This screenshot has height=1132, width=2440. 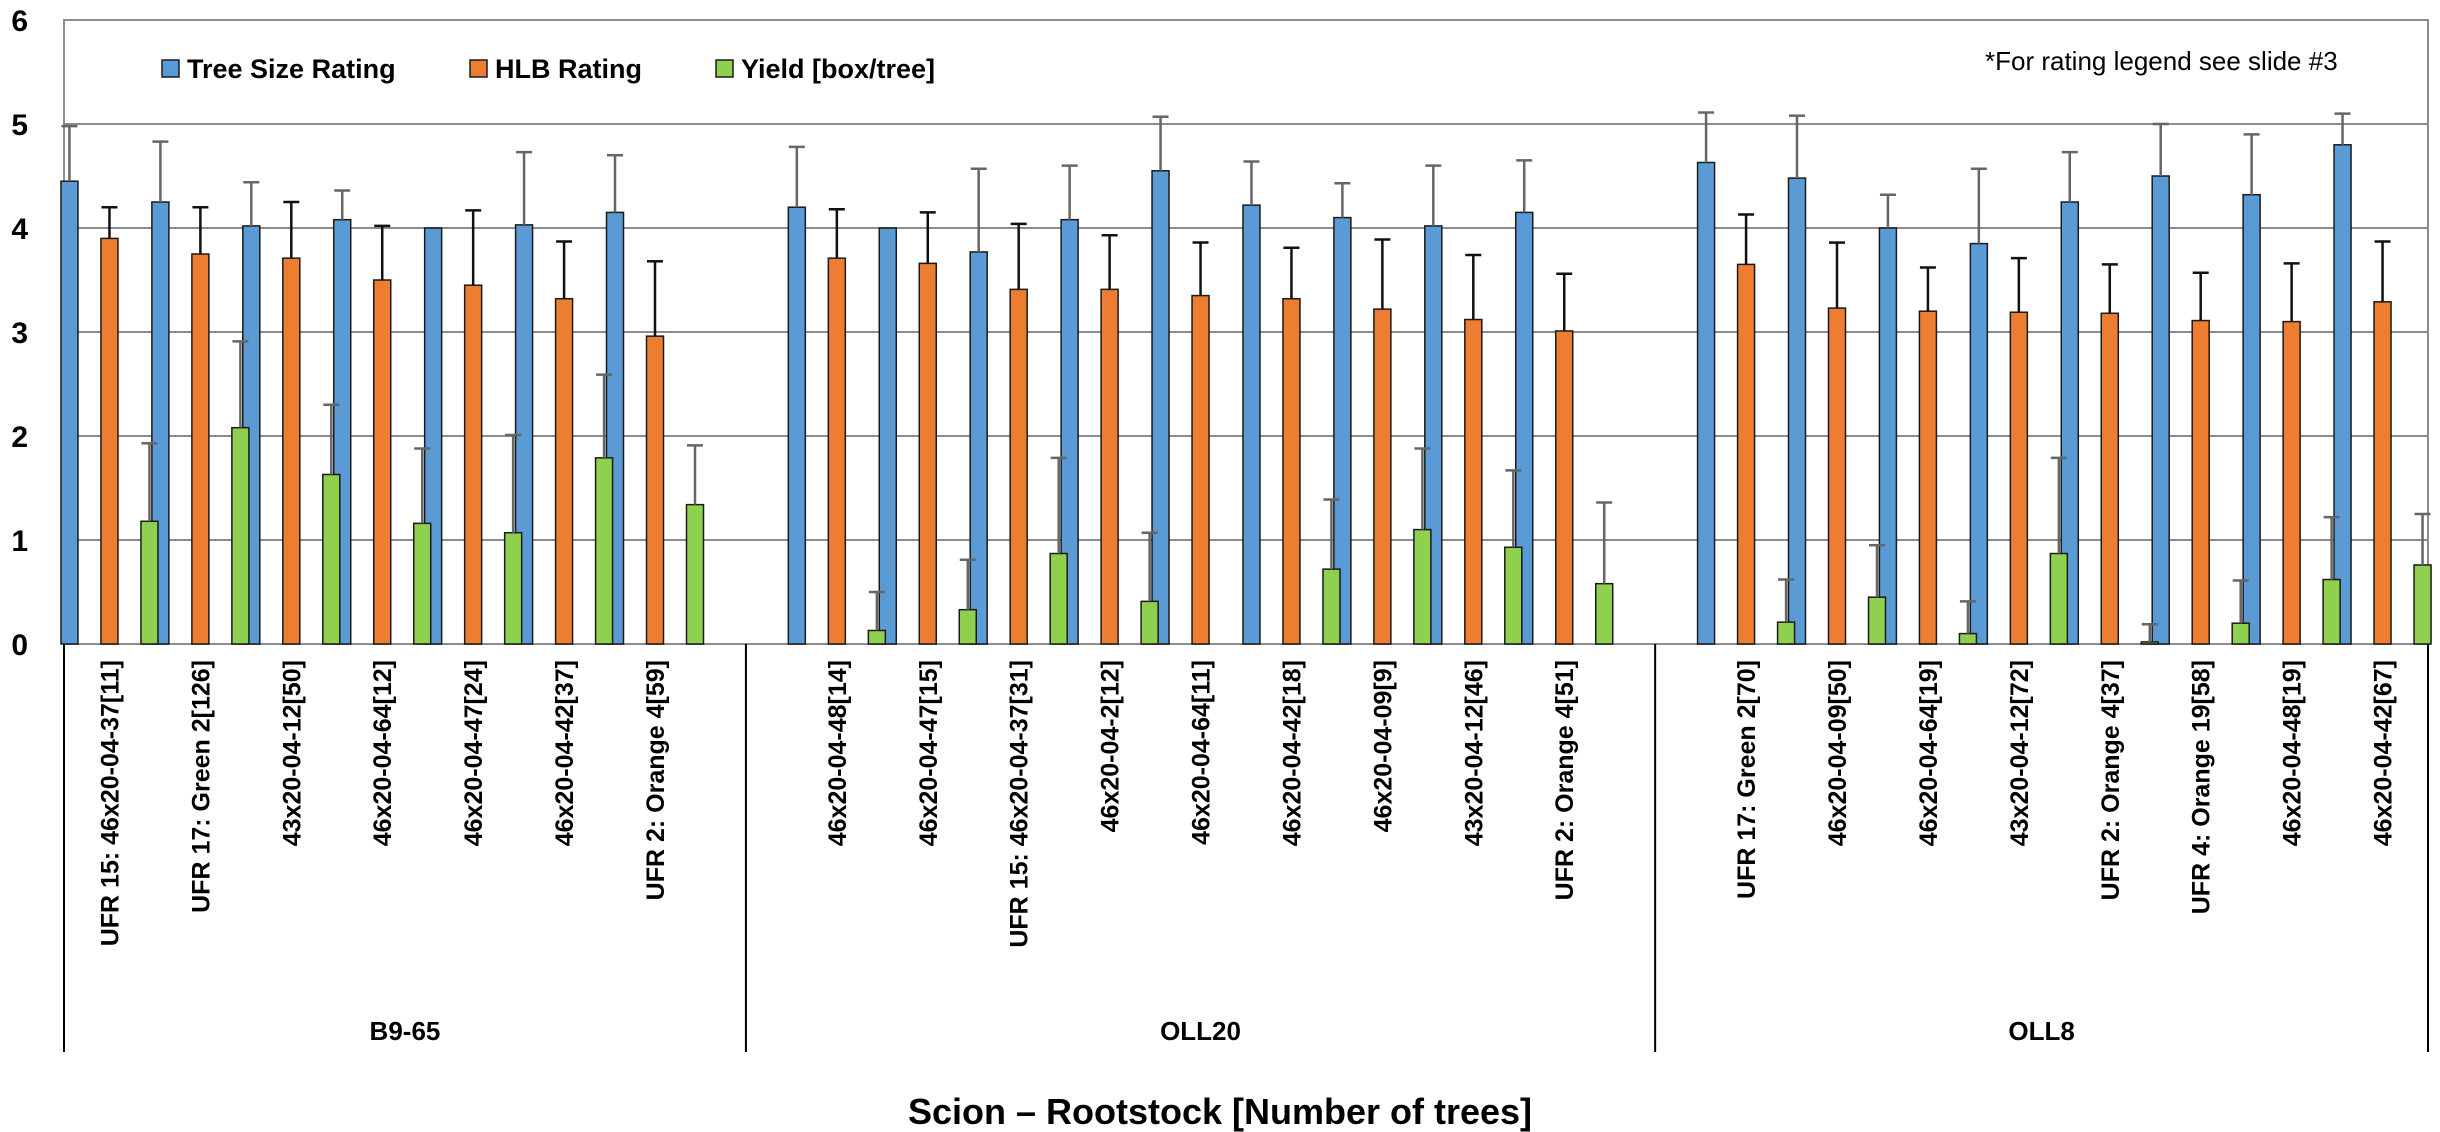 What do you see at coordinates (1565, 780) in the screenshot?
I see `x-tick-label: UFR 2: Orange 4[51]` at bounding box center [1565, 780].